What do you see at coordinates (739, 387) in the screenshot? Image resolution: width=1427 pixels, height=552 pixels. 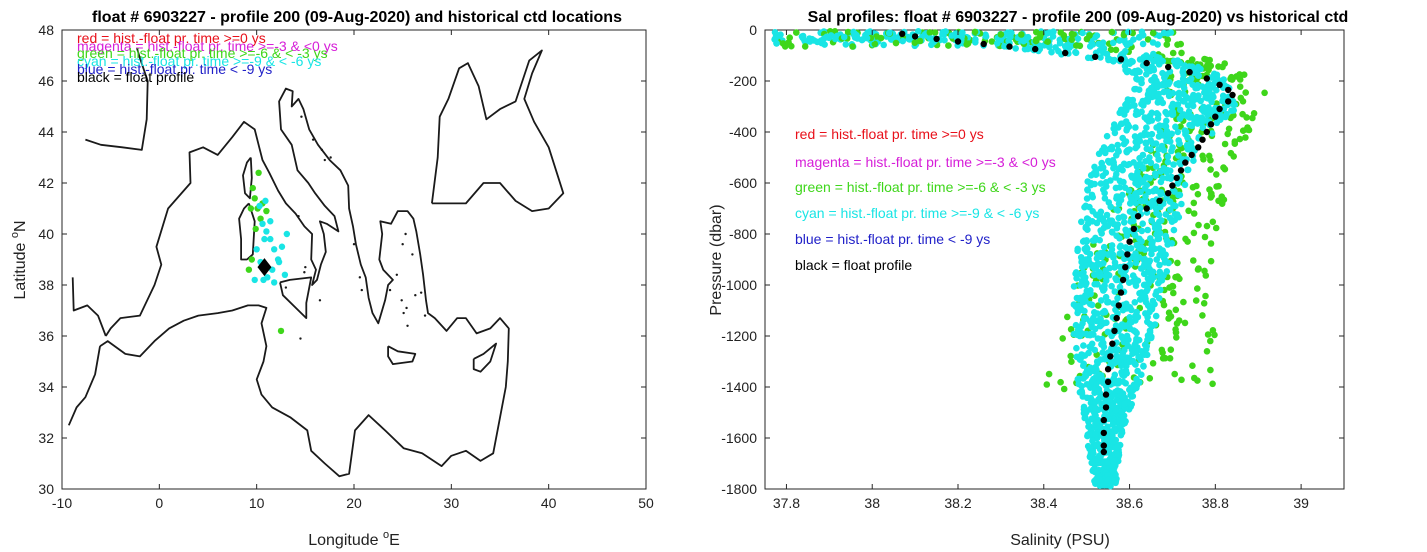 I see `profile-ytick-label: -1400` at bounding box center [739, 387].